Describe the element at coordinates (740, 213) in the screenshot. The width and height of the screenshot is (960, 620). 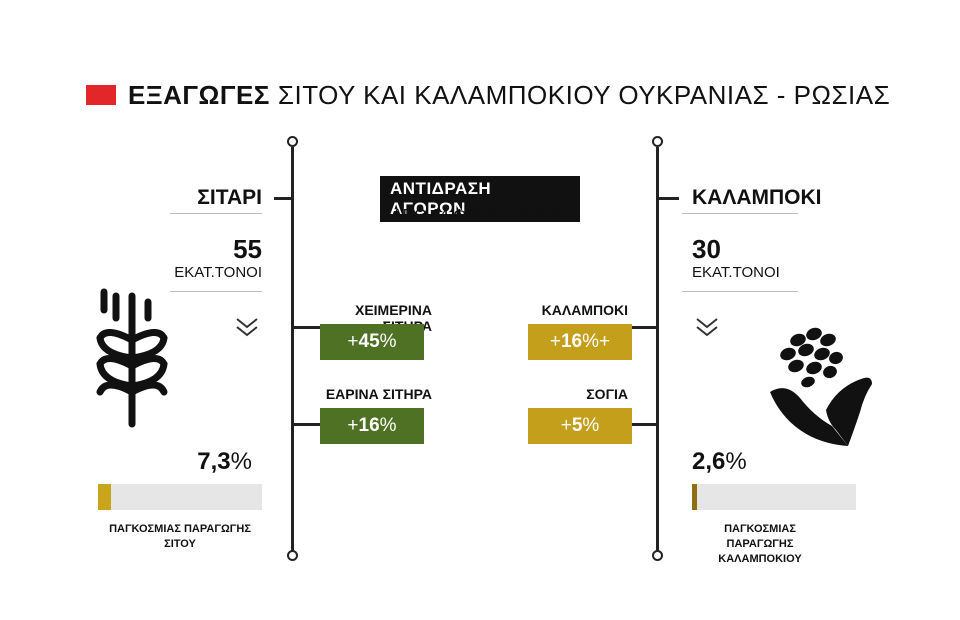
I see `corn-heading-divider` at that location.